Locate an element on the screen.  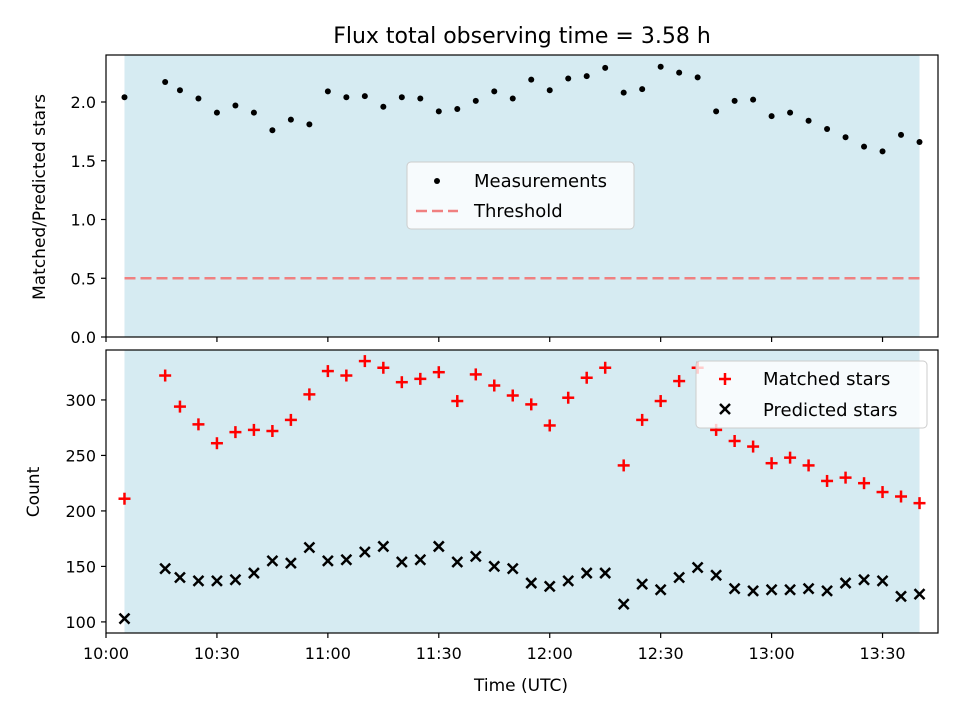
x-tick-label: 13:00 is located at coordinates (772, 653).